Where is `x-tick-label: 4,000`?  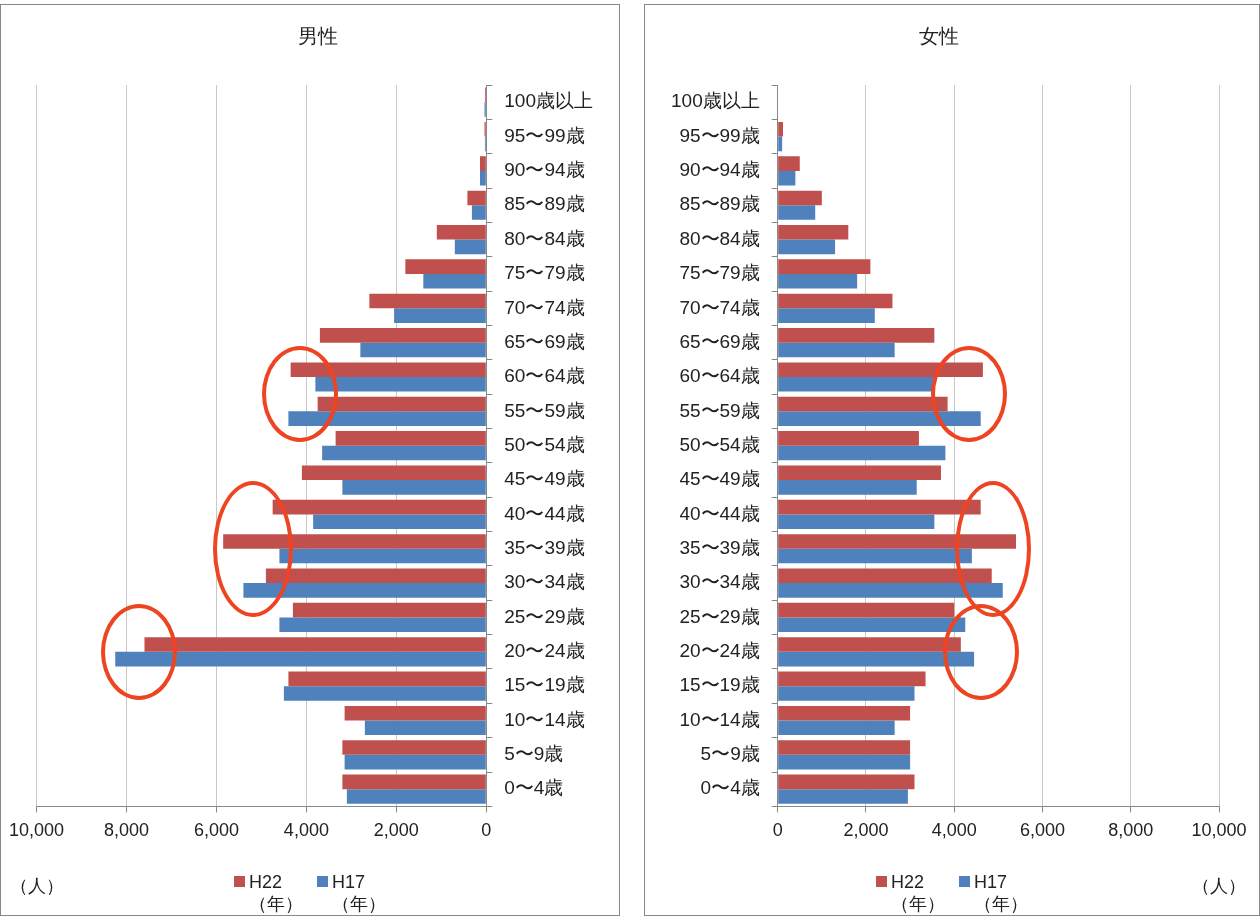
x-tick-label: 4,000 is located at coordinates (954, 830).